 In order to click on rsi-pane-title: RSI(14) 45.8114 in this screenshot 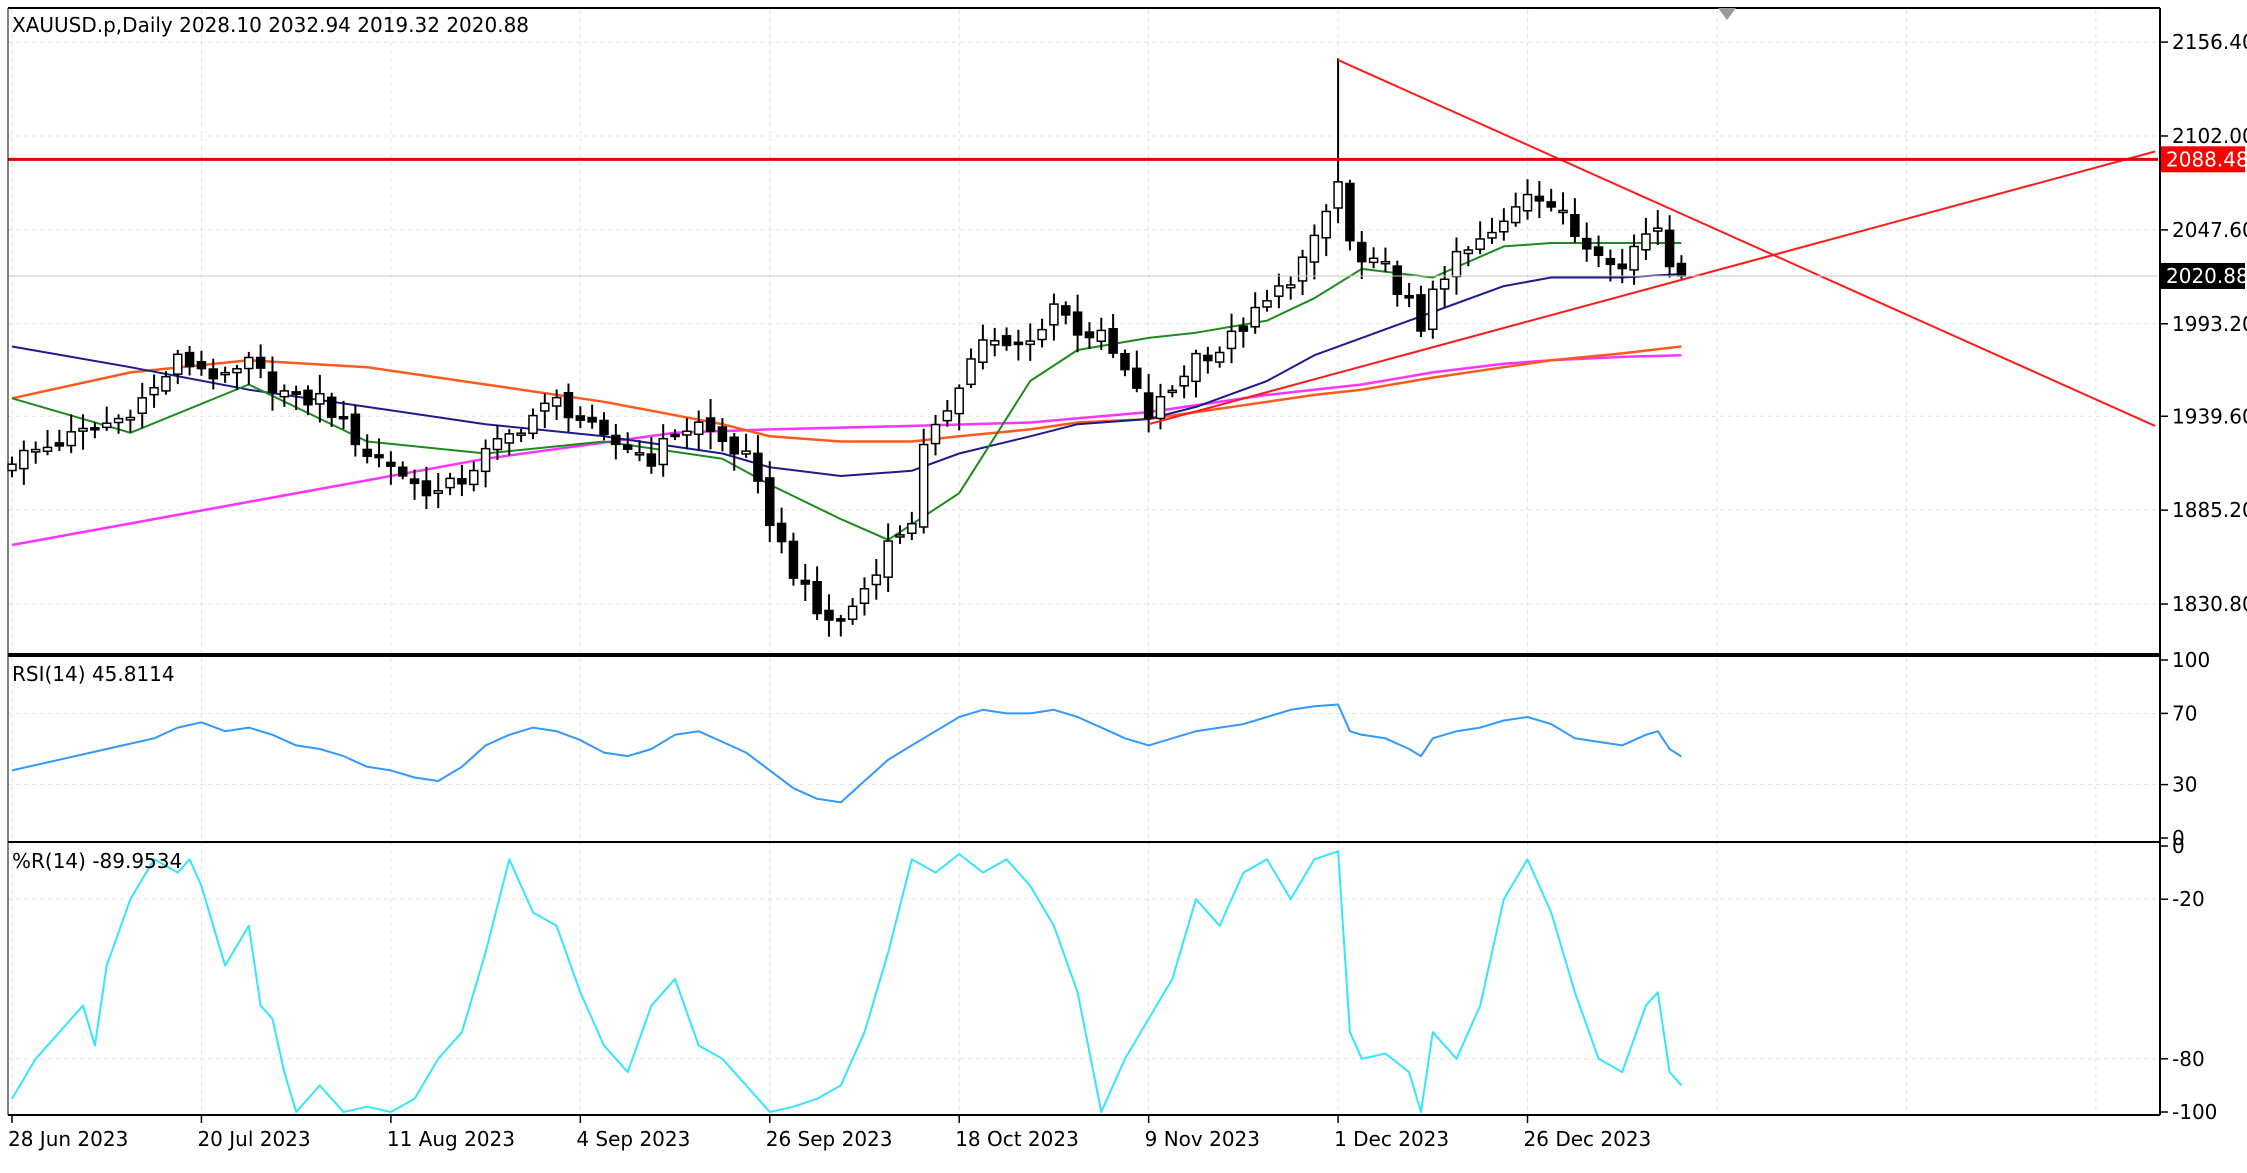, I will do `click(93, 674)`.